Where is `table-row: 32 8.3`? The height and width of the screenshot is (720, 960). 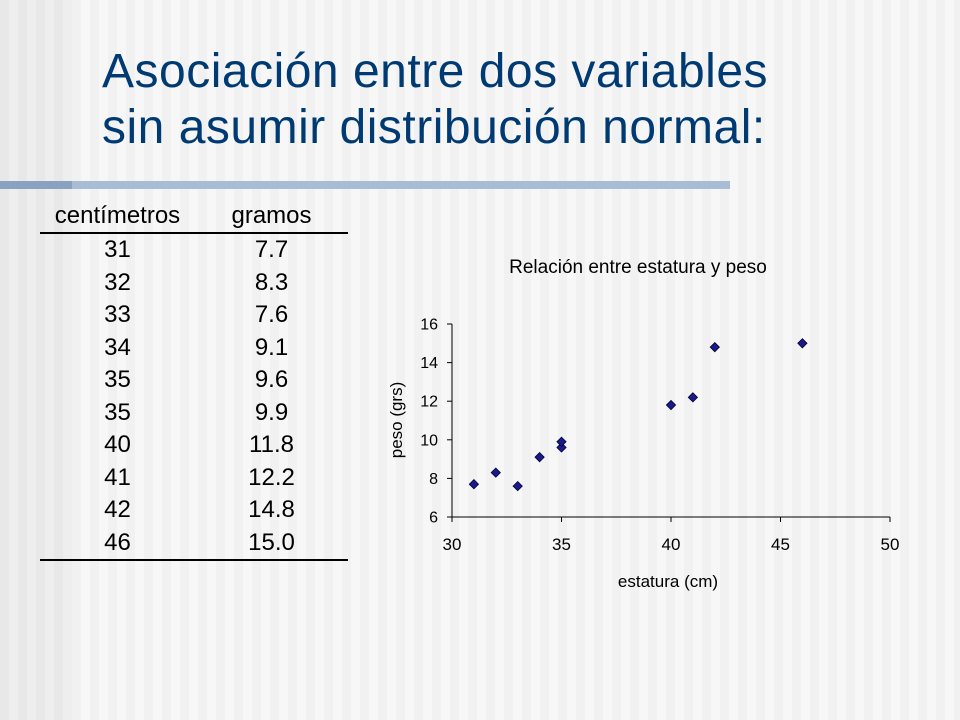
table-row: 32 8.3 is located at coordinates (194, 283).